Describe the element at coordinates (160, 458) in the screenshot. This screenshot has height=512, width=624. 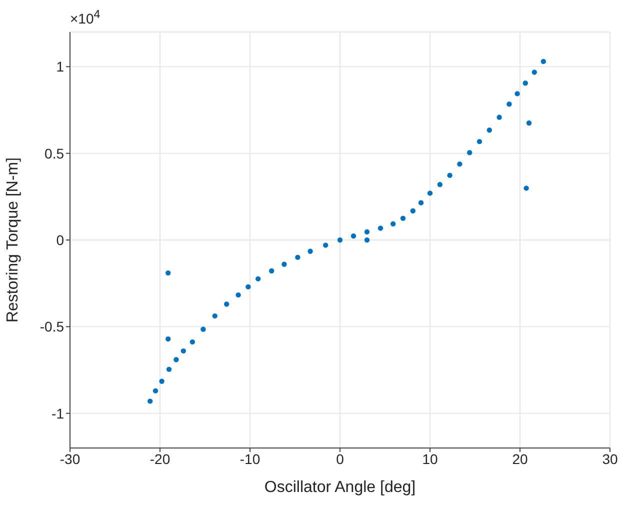
I see `x-tick-label: -20` at that location.